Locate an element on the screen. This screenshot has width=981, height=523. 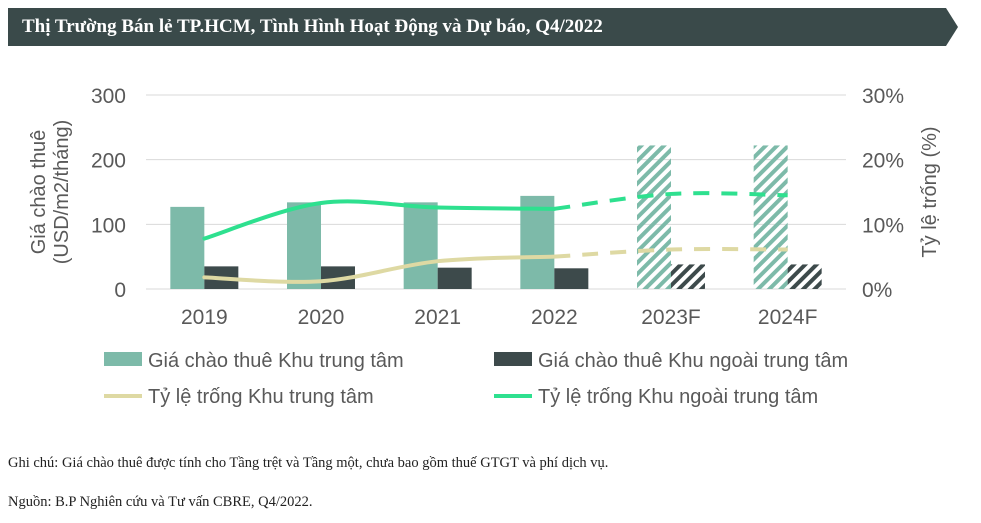
line-cbd-vacancy-actual is located at coordinates (379, 269).